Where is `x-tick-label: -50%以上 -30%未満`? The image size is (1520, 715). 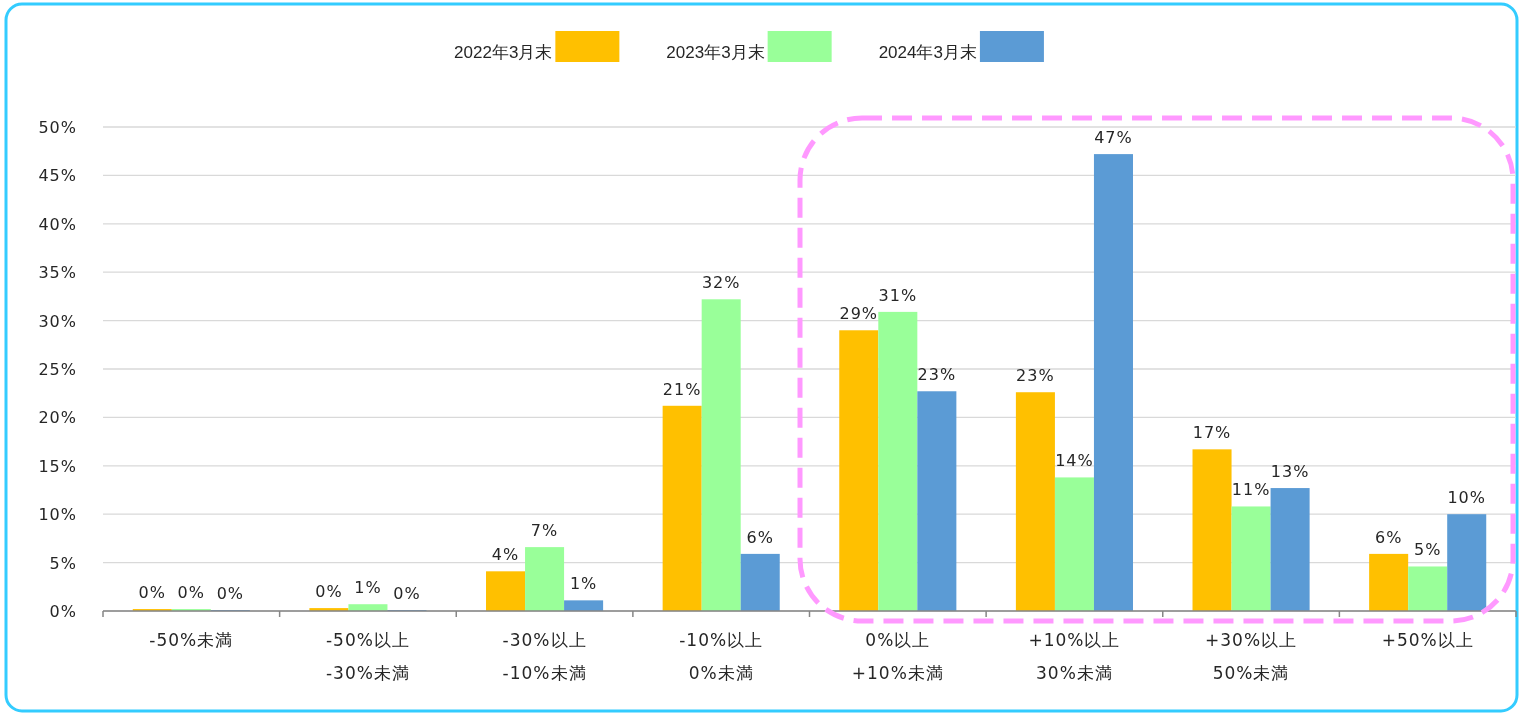
x-tick-label: -50%以上 -30%未満 is located at coordinates (367, 656).